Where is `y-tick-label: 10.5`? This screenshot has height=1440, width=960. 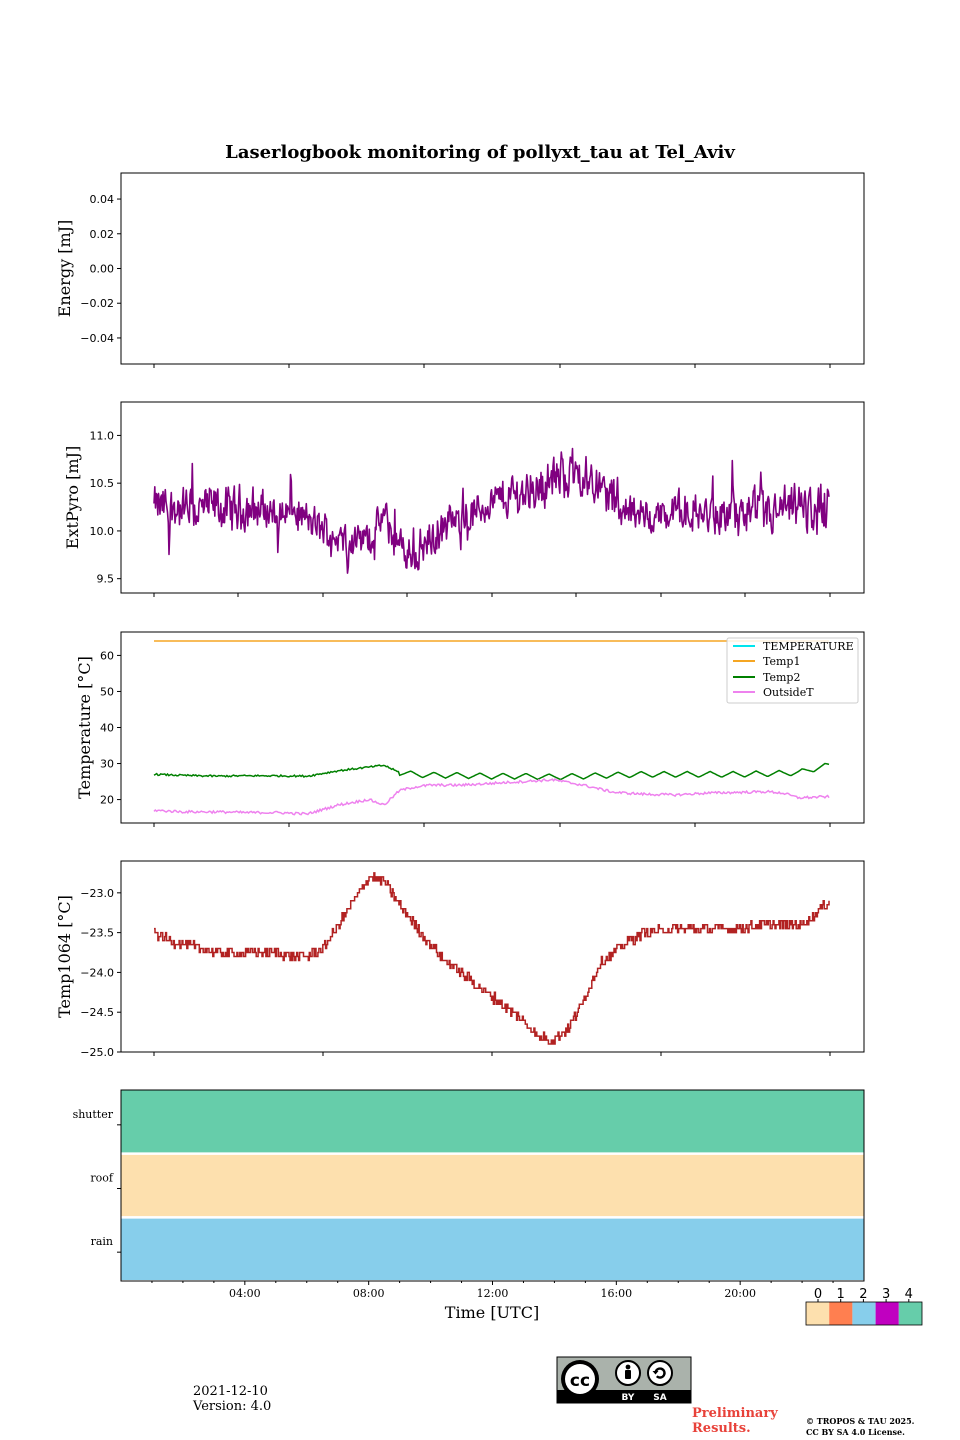 y-tick-label: 10.5 is located at coordinates (102, 483).